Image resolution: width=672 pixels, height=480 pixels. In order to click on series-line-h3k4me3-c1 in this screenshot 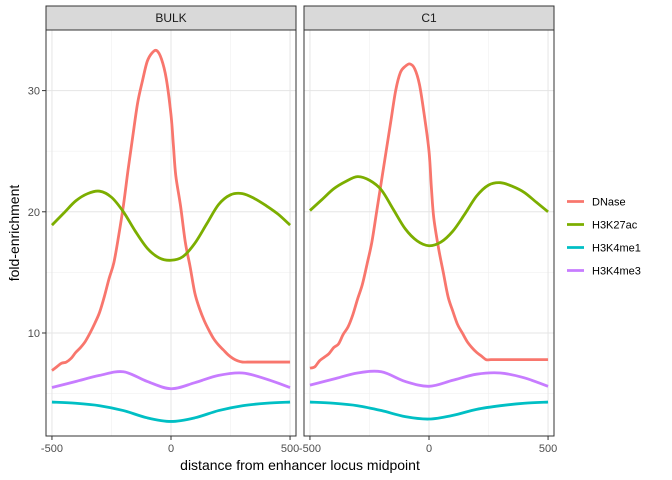, I will do `click(429, 378)`.